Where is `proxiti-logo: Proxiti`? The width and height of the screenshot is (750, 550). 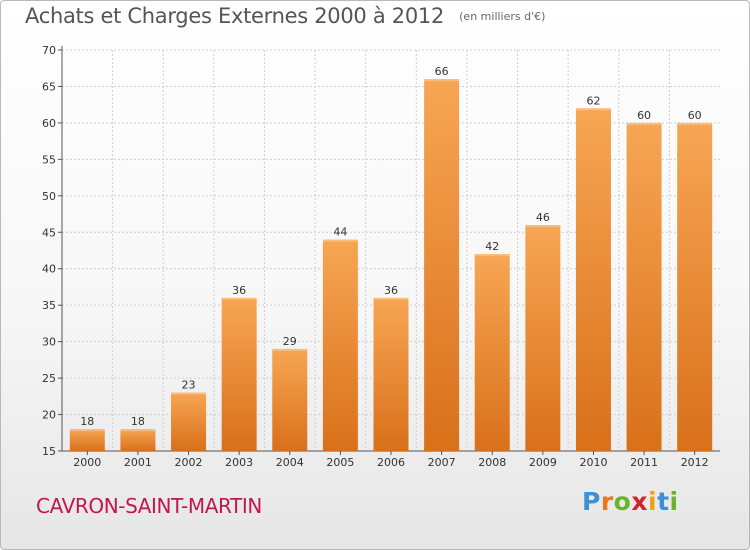
proxiti-logo: Proxiti is located at coordinates (630, 501).